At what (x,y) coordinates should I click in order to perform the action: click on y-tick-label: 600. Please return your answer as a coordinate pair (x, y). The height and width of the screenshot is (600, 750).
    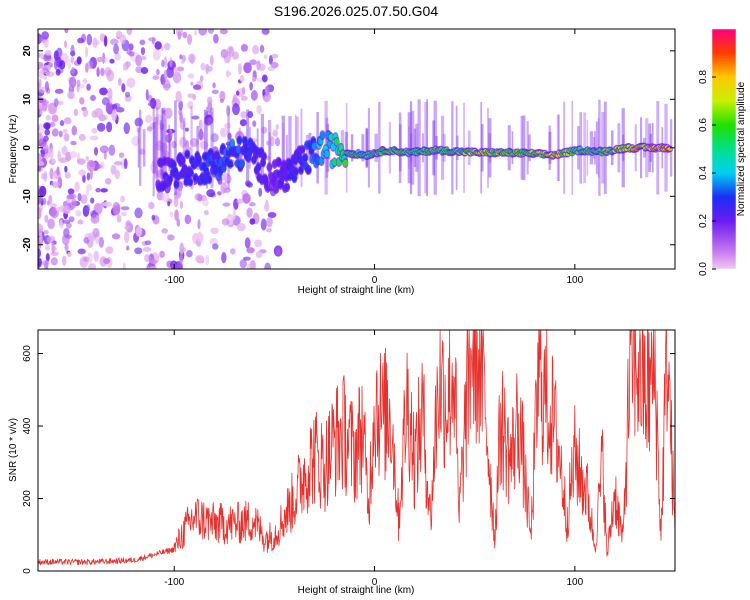
    Looking at the image, I should click on (27, 353).